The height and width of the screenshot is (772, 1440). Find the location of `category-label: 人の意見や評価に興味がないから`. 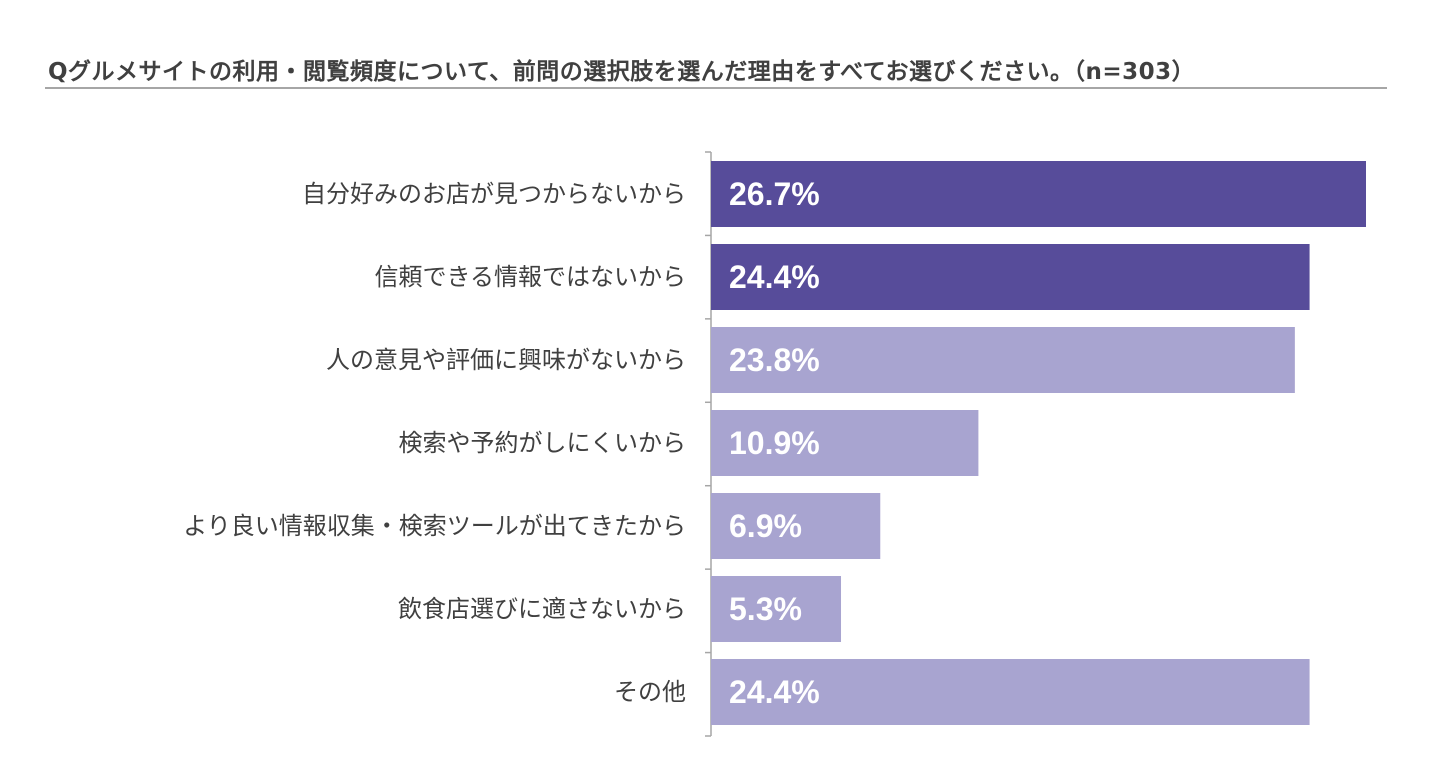

category-label: 人の意見や評価に興味がないから is located at coordinates (506, 360).